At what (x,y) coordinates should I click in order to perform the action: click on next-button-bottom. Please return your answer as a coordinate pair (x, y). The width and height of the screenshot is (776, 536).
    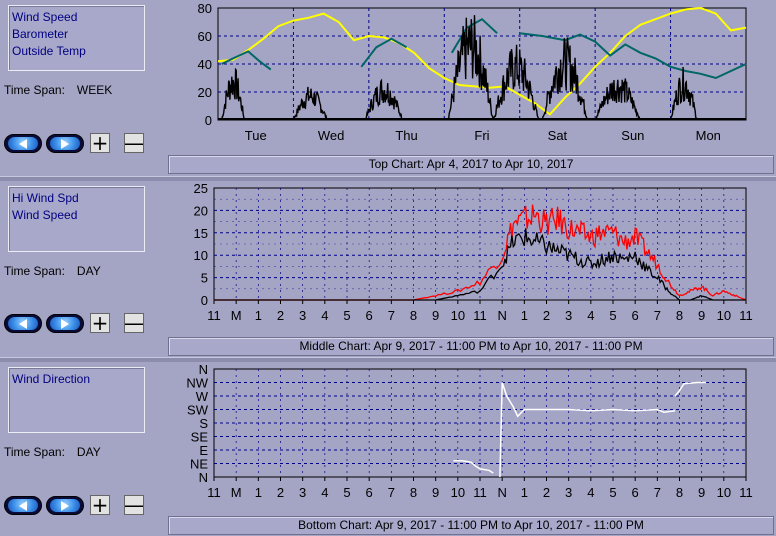
    Looking at the image, I should click on (65, 505).